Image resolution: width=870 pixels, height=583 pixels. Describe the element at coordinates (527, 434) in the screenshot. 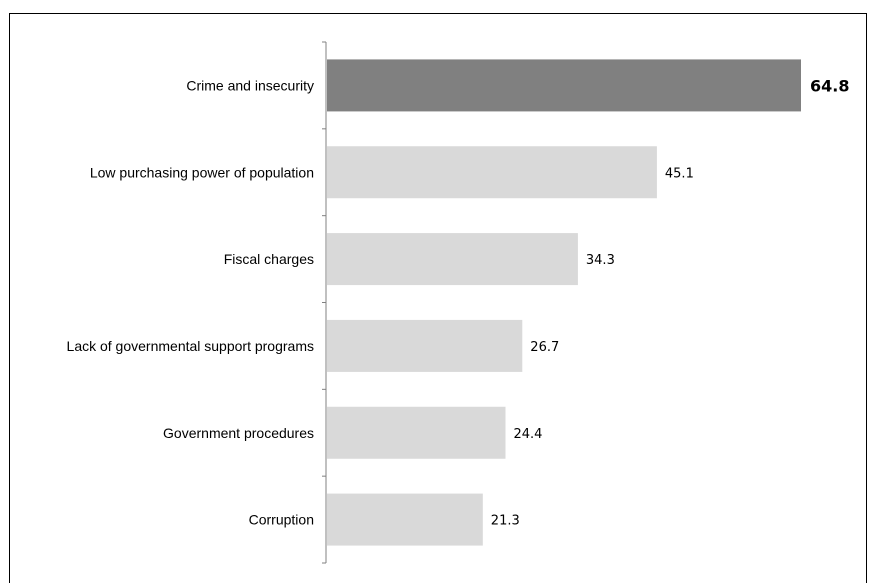

I see `value-label-4: 24.4` at that location.